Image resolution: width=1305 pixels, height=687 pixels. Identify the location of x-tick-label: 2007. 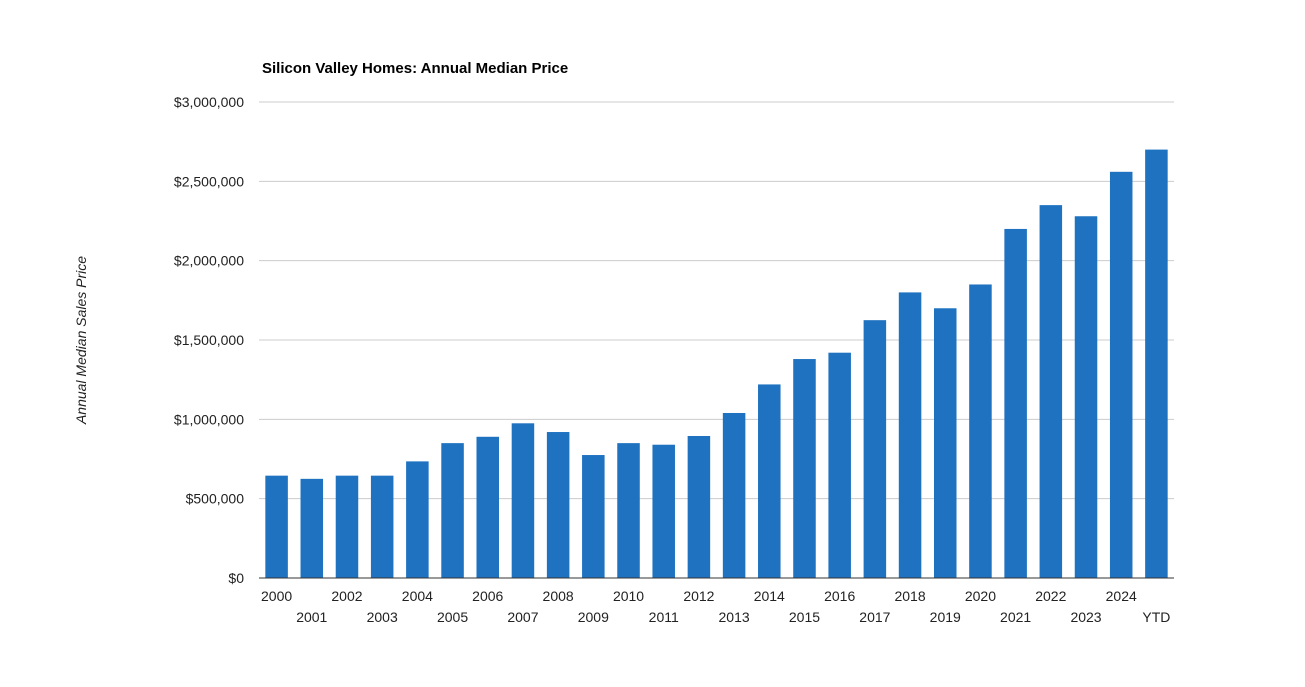
(522, 617).